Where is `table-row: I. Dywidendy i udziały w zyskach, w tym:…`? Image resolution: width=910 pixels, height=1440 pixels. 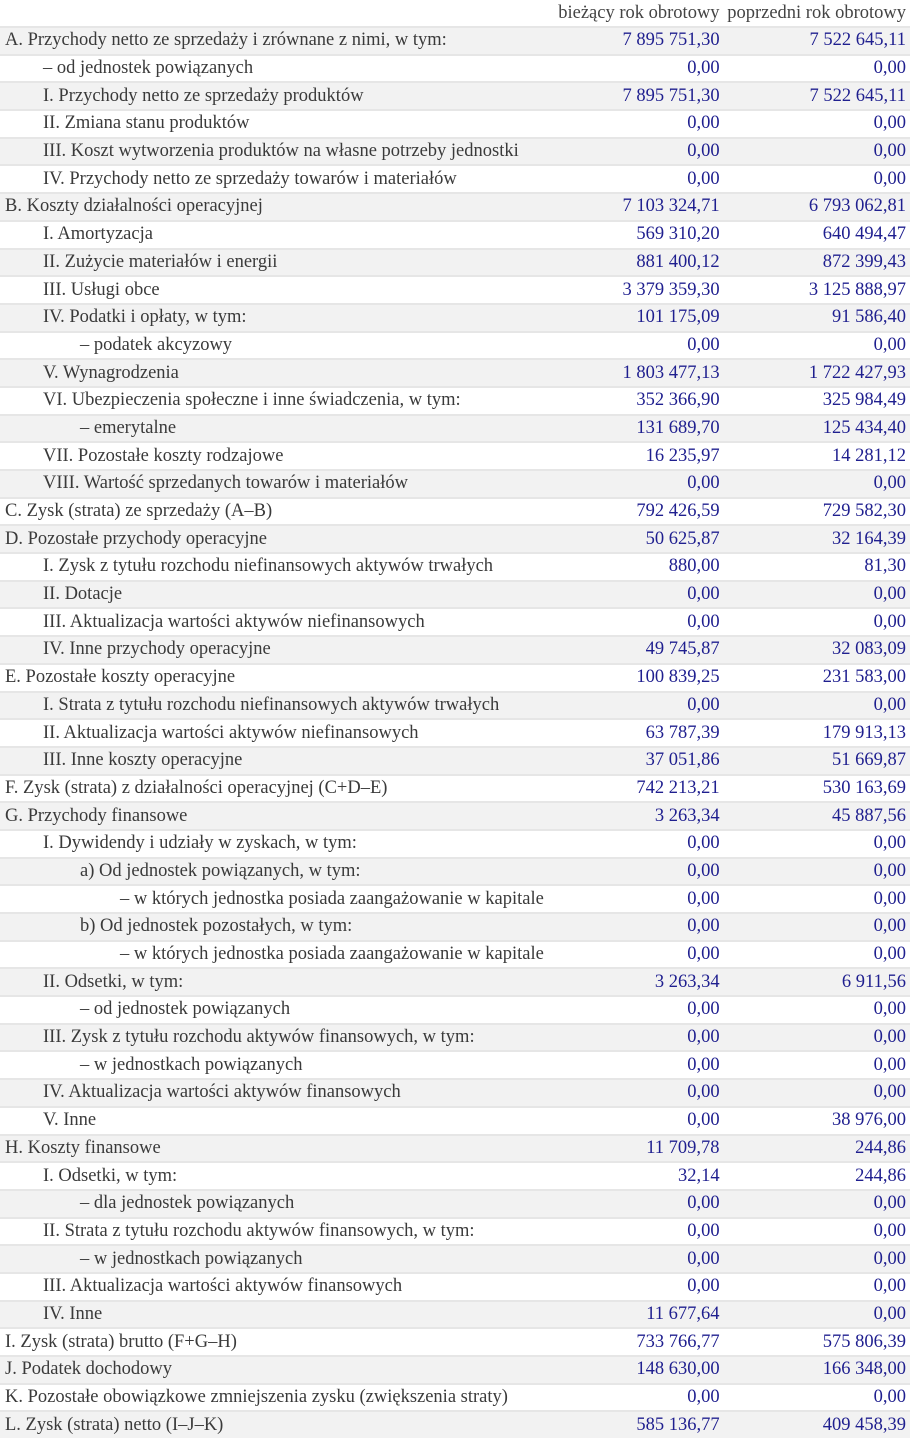
table-row: I. Dywidendy i udziały w zyskach, w tym:… is located at coordinates (455, 843).